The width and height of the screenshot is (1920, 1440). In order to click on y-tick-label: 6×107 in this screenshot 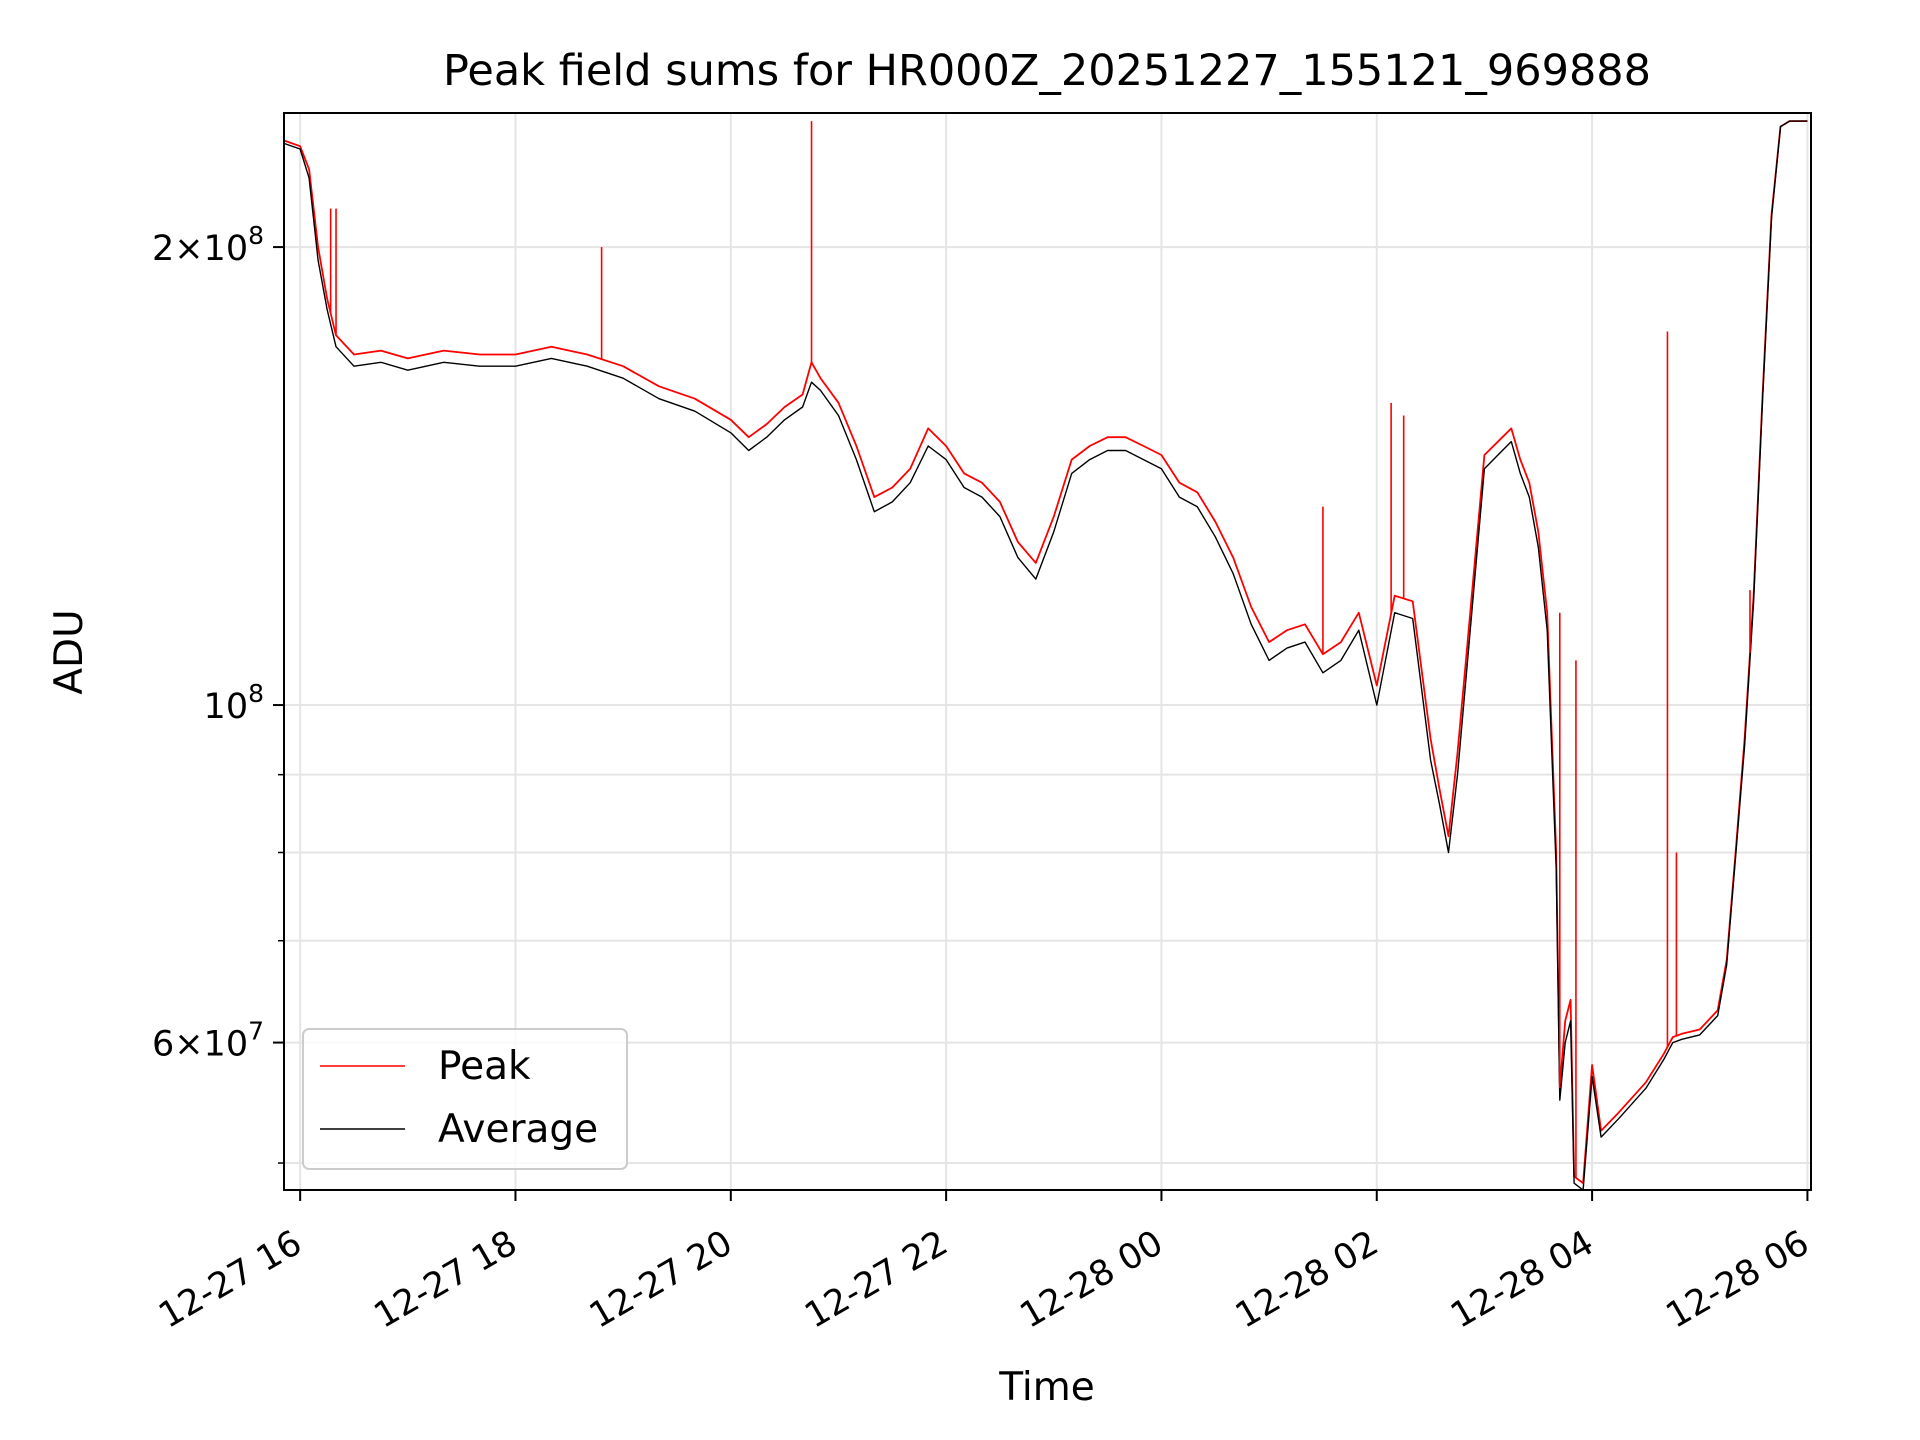, I will do `click(208, 1041)`.